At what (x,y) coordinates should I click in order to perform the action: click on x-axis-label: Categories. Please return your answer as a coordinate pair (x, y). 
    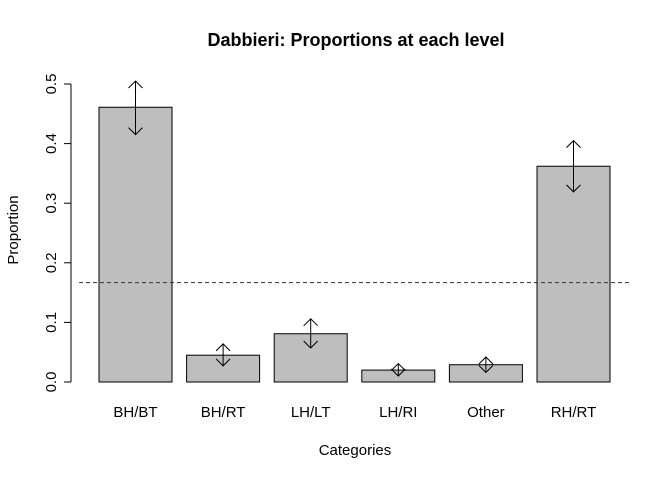
    Looking at the image, I should click on (355, 450).